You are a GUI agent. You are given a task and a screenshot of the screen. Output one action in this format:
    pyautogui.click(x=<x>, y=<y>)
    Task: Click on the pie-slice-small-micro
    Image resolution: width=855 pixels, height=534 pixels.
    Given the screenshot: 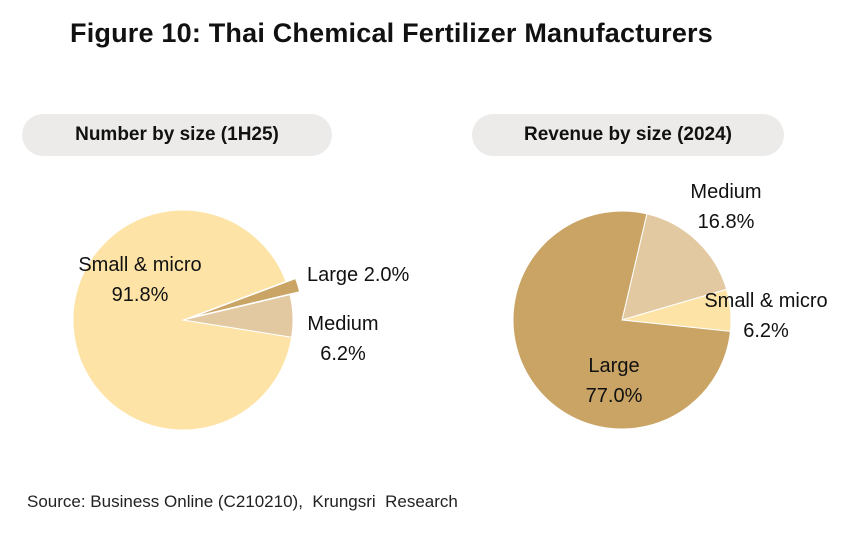 What is the action you would take?
    pyautogui.click(x=182, y=320)
    